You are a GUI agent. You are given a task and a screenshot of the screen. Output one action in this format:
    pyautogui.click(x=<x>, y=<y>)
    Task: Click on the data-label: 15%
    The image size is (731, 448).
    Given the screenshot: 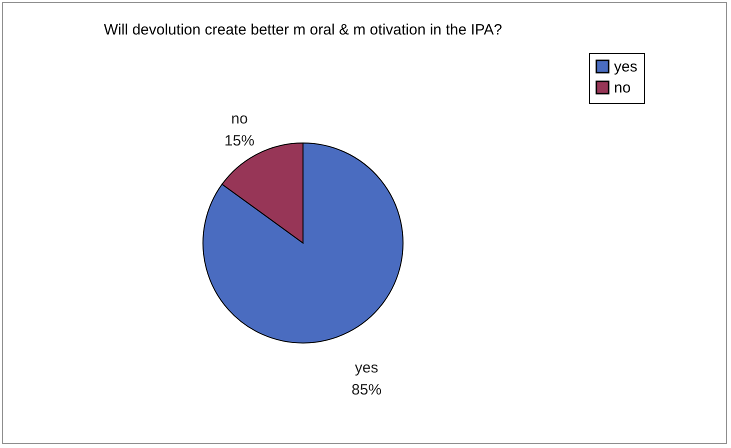 What is the action you would take?
    pyautogui.click(x=239, y=141)
    